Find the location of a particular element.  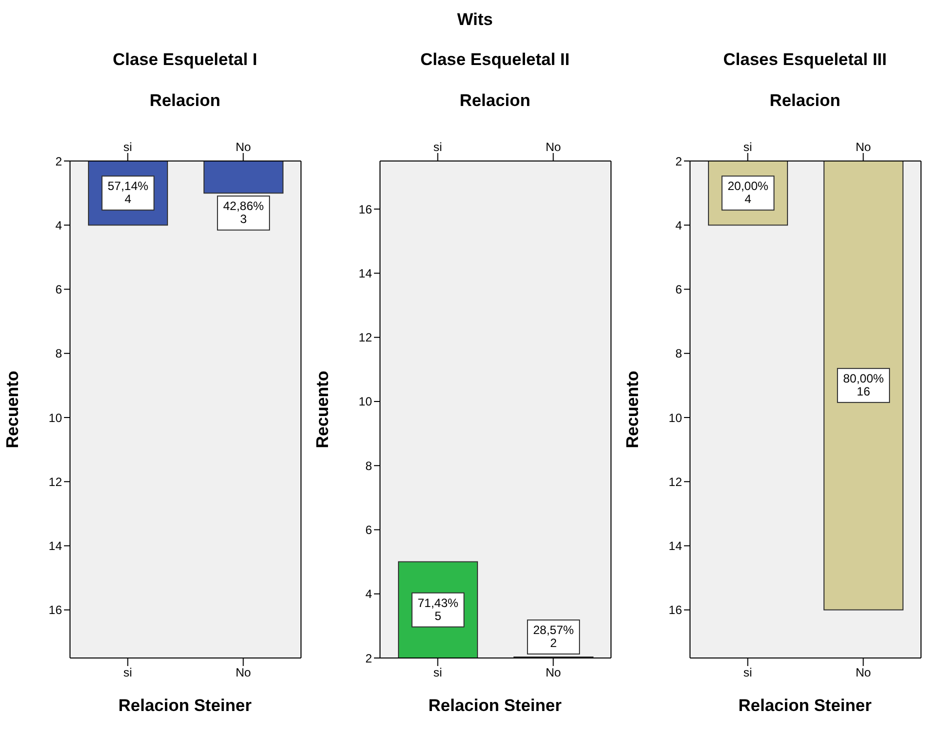

data-label: 28,57% 2 is located at coordinates (553, 636).